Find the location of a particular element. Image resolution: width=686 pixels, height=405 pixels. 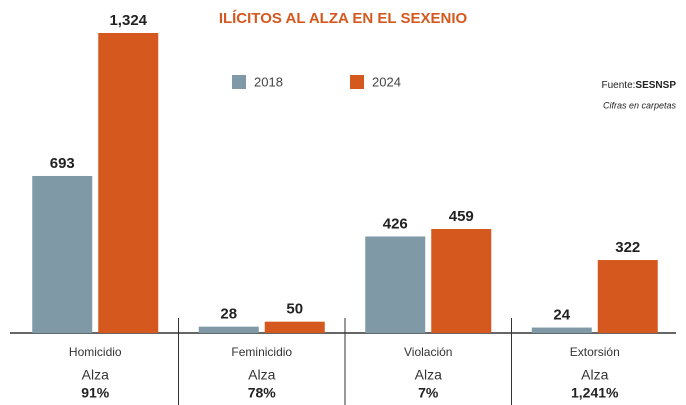

value-label: 459 is located at coordinates (461, 216).